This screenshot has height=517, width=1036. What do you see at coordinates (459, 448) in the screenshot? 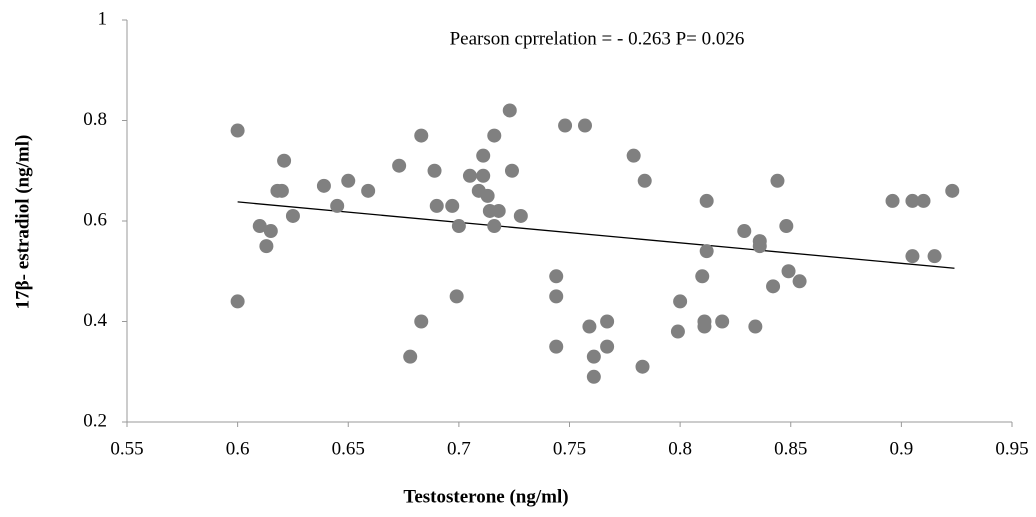
I see `x-tick-label: 0.7` at bounding box center [459, 448].